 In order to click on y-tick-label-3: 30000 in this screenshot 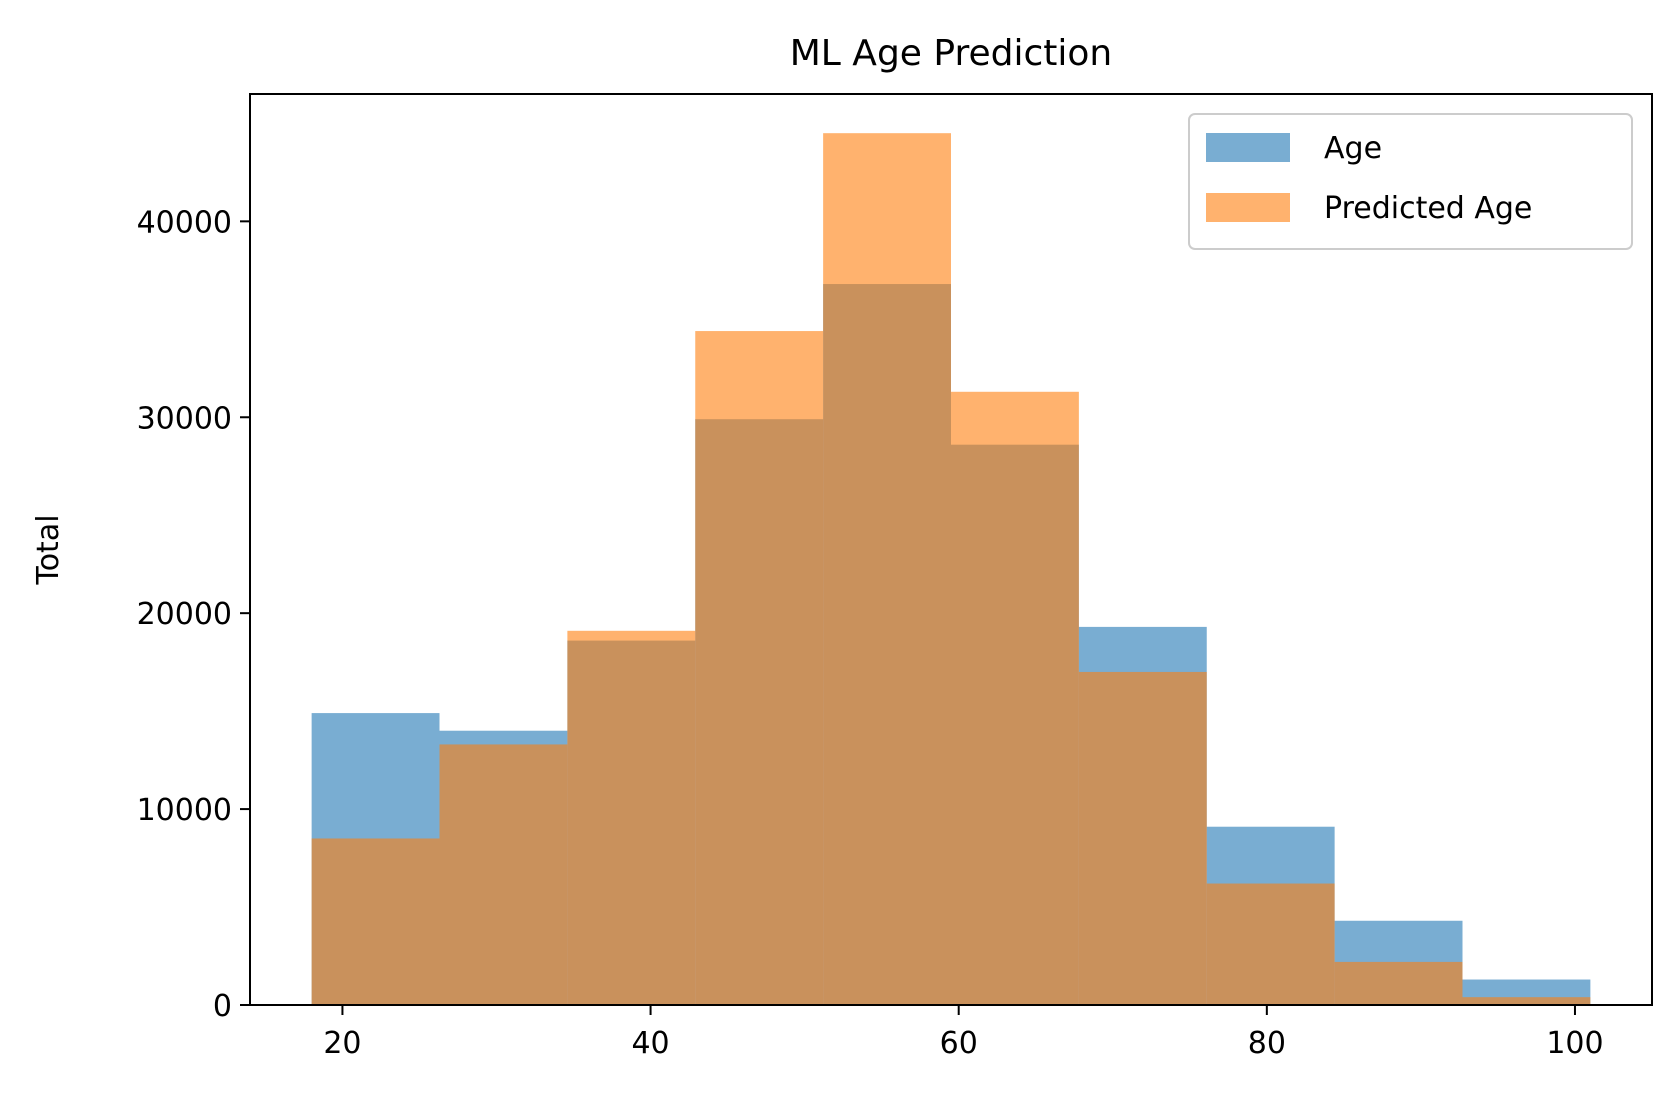, I will do `click(184, 418)`.